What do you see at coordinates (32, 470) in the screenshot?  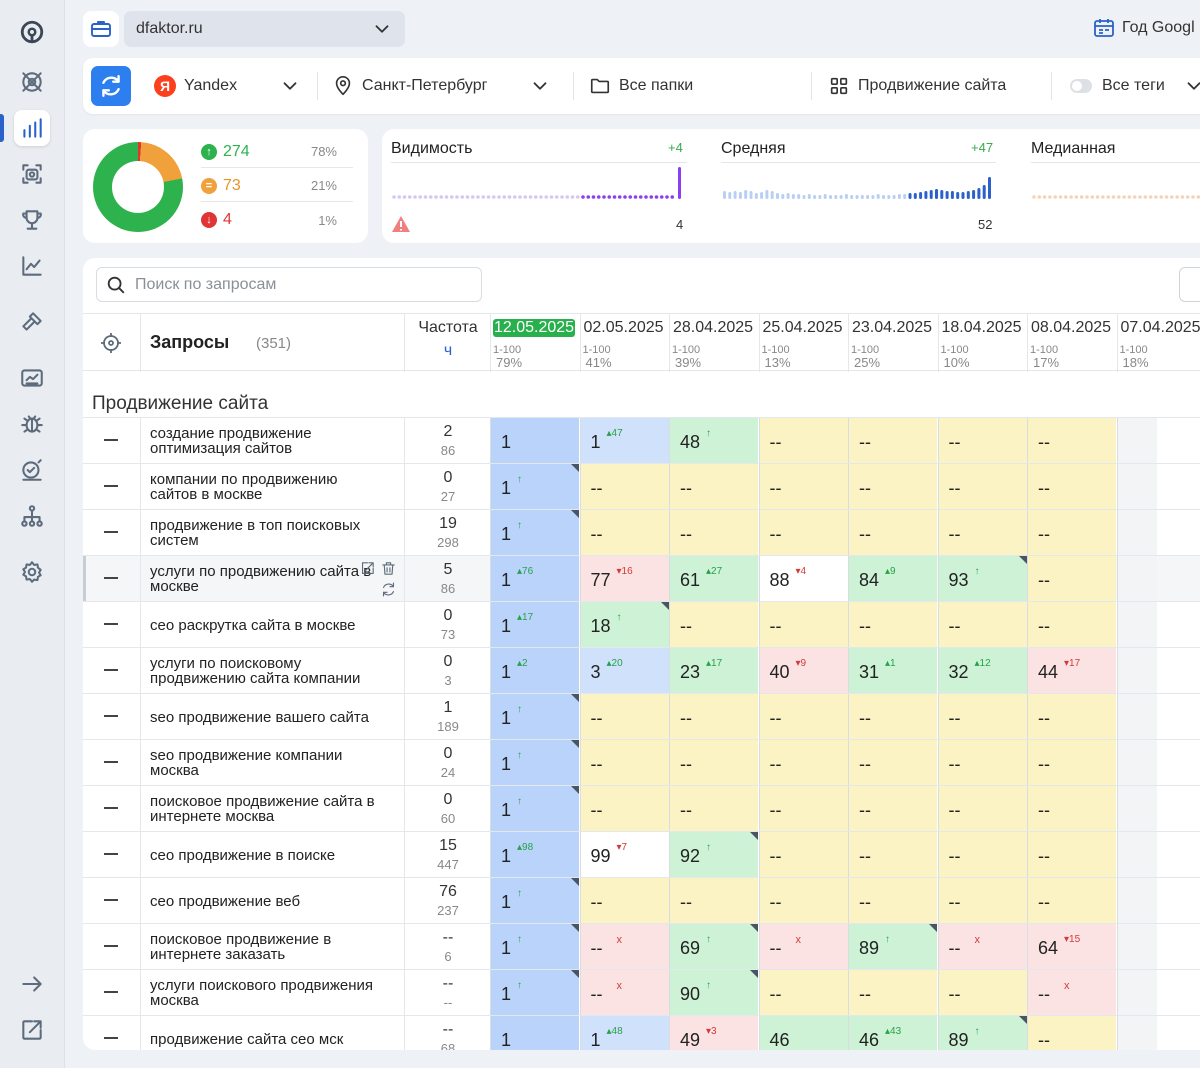 I see `audit-icon` at bounding box center [32, 470].